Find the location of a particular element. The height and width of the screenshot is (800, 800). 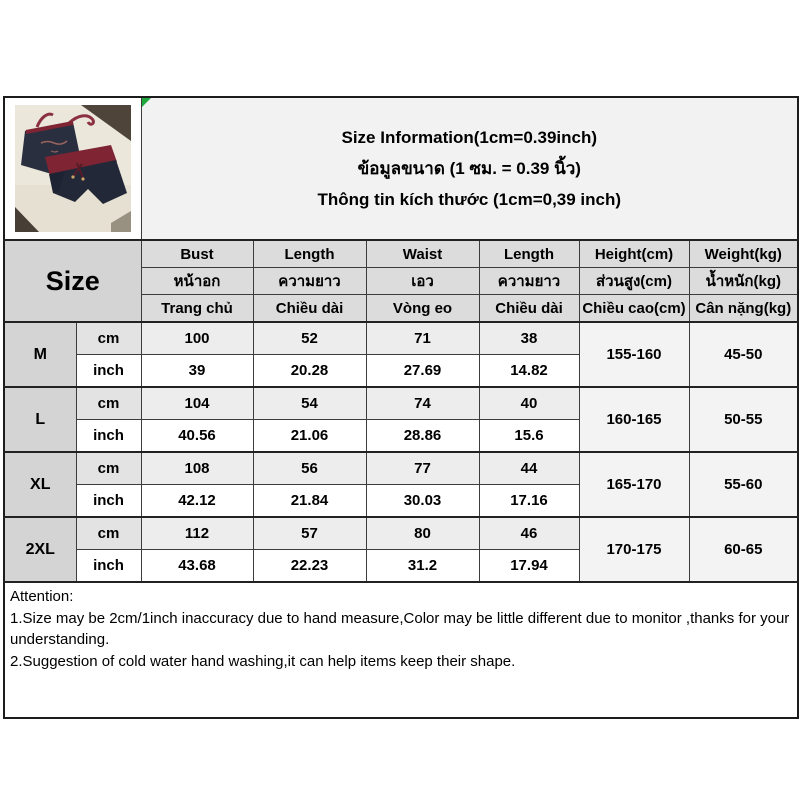

measurement-value: 104 is located at coordinates (197, 403).